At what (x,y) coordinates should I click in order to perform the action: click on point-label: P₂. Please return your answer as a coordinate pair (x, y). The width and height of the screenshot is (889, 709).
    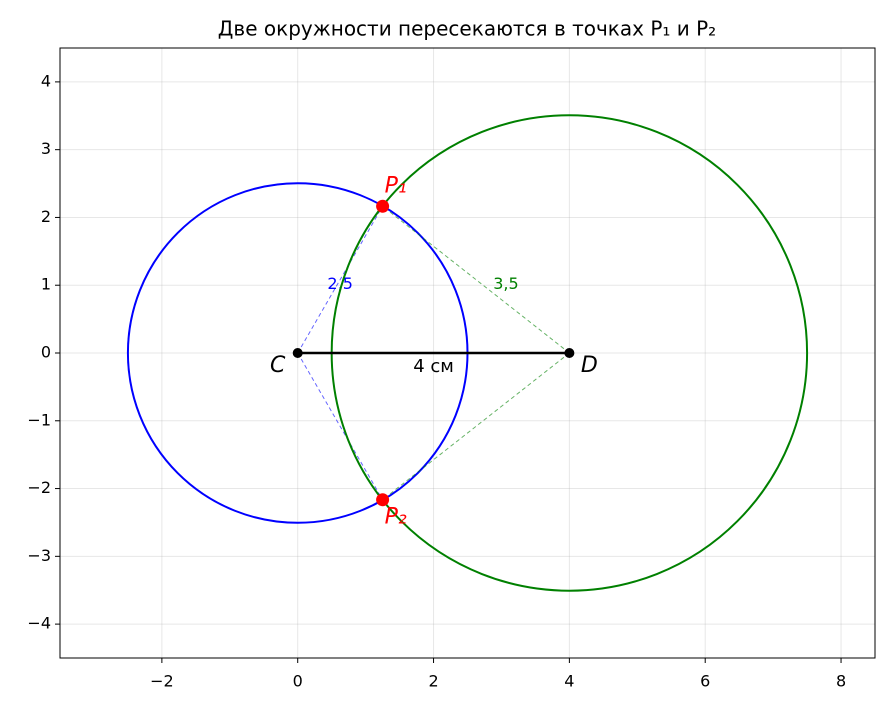
    Looking at the image, I should click on (396, 517).